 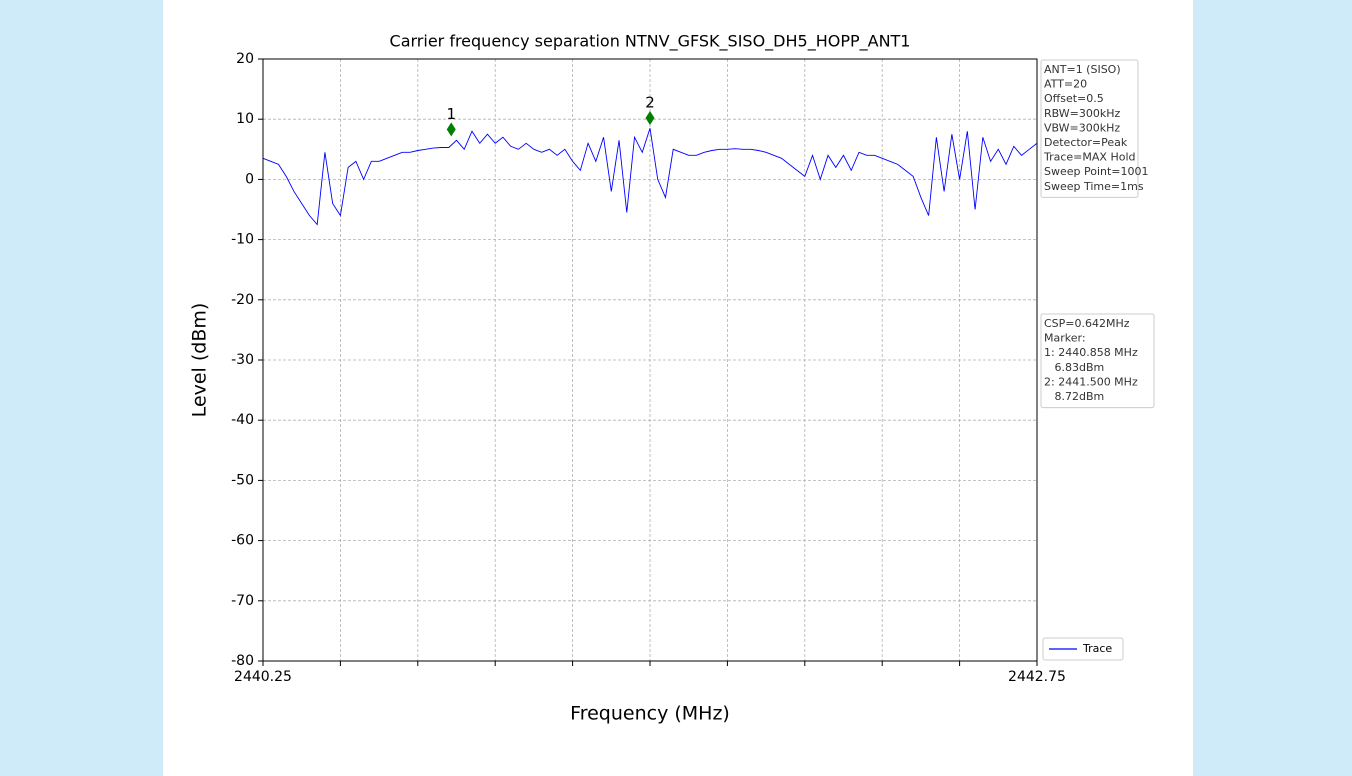 What do you see at coordinates (1082, 69) in the screenshot?
I see `info-text: ANT=1 (SISO)` at bounding box center [1082, 69].